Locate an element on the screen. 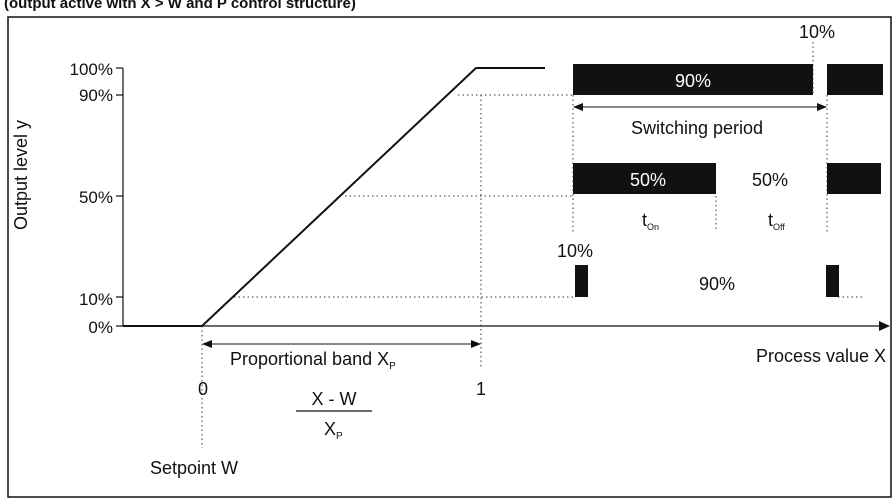  setpoint-label: Setpoint W is located at coordinates (194, 468).